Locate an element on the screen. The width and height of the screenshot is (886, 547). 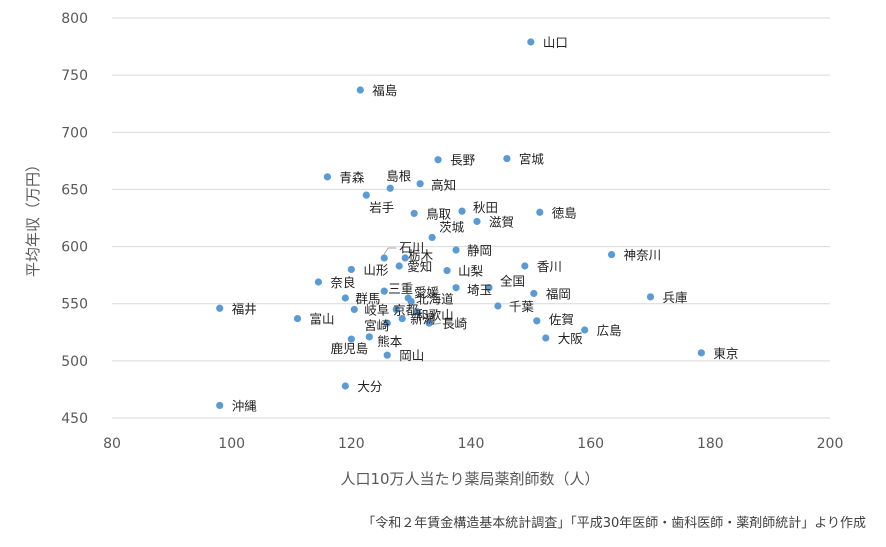
point-label: 東京 is located at coordinates (725, 353).